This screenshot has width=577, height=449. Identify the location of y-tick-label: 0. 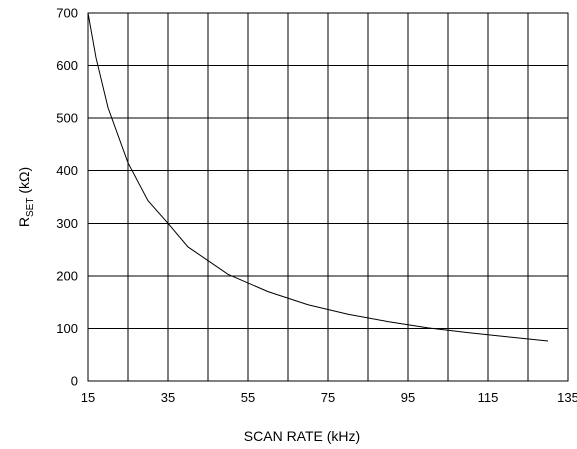
(74, 381).